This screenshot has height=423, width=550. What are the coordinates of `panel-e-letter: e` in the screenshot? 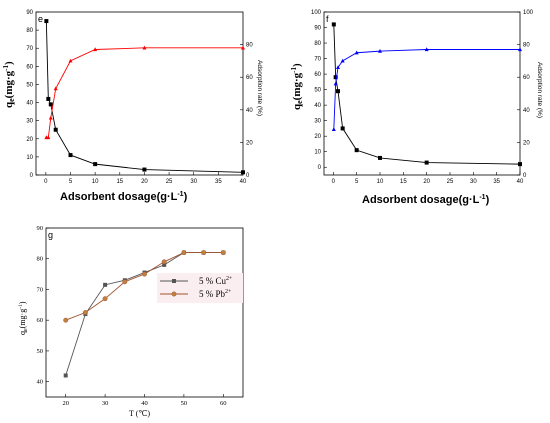 It's located at (40, 19).